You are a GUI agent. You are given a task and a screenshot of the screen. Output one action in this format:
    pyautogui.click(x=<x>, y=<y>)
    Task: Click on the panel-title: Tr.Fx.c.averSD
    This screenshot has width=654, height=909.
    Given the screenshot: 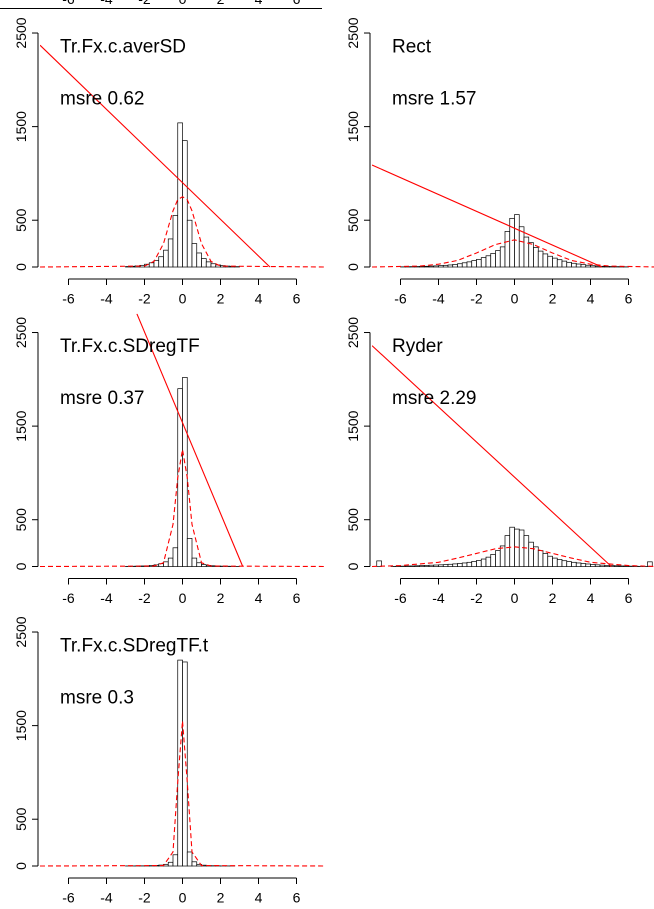 What is the action you would take?
    pyautogui.click(x=123, y=47)
    